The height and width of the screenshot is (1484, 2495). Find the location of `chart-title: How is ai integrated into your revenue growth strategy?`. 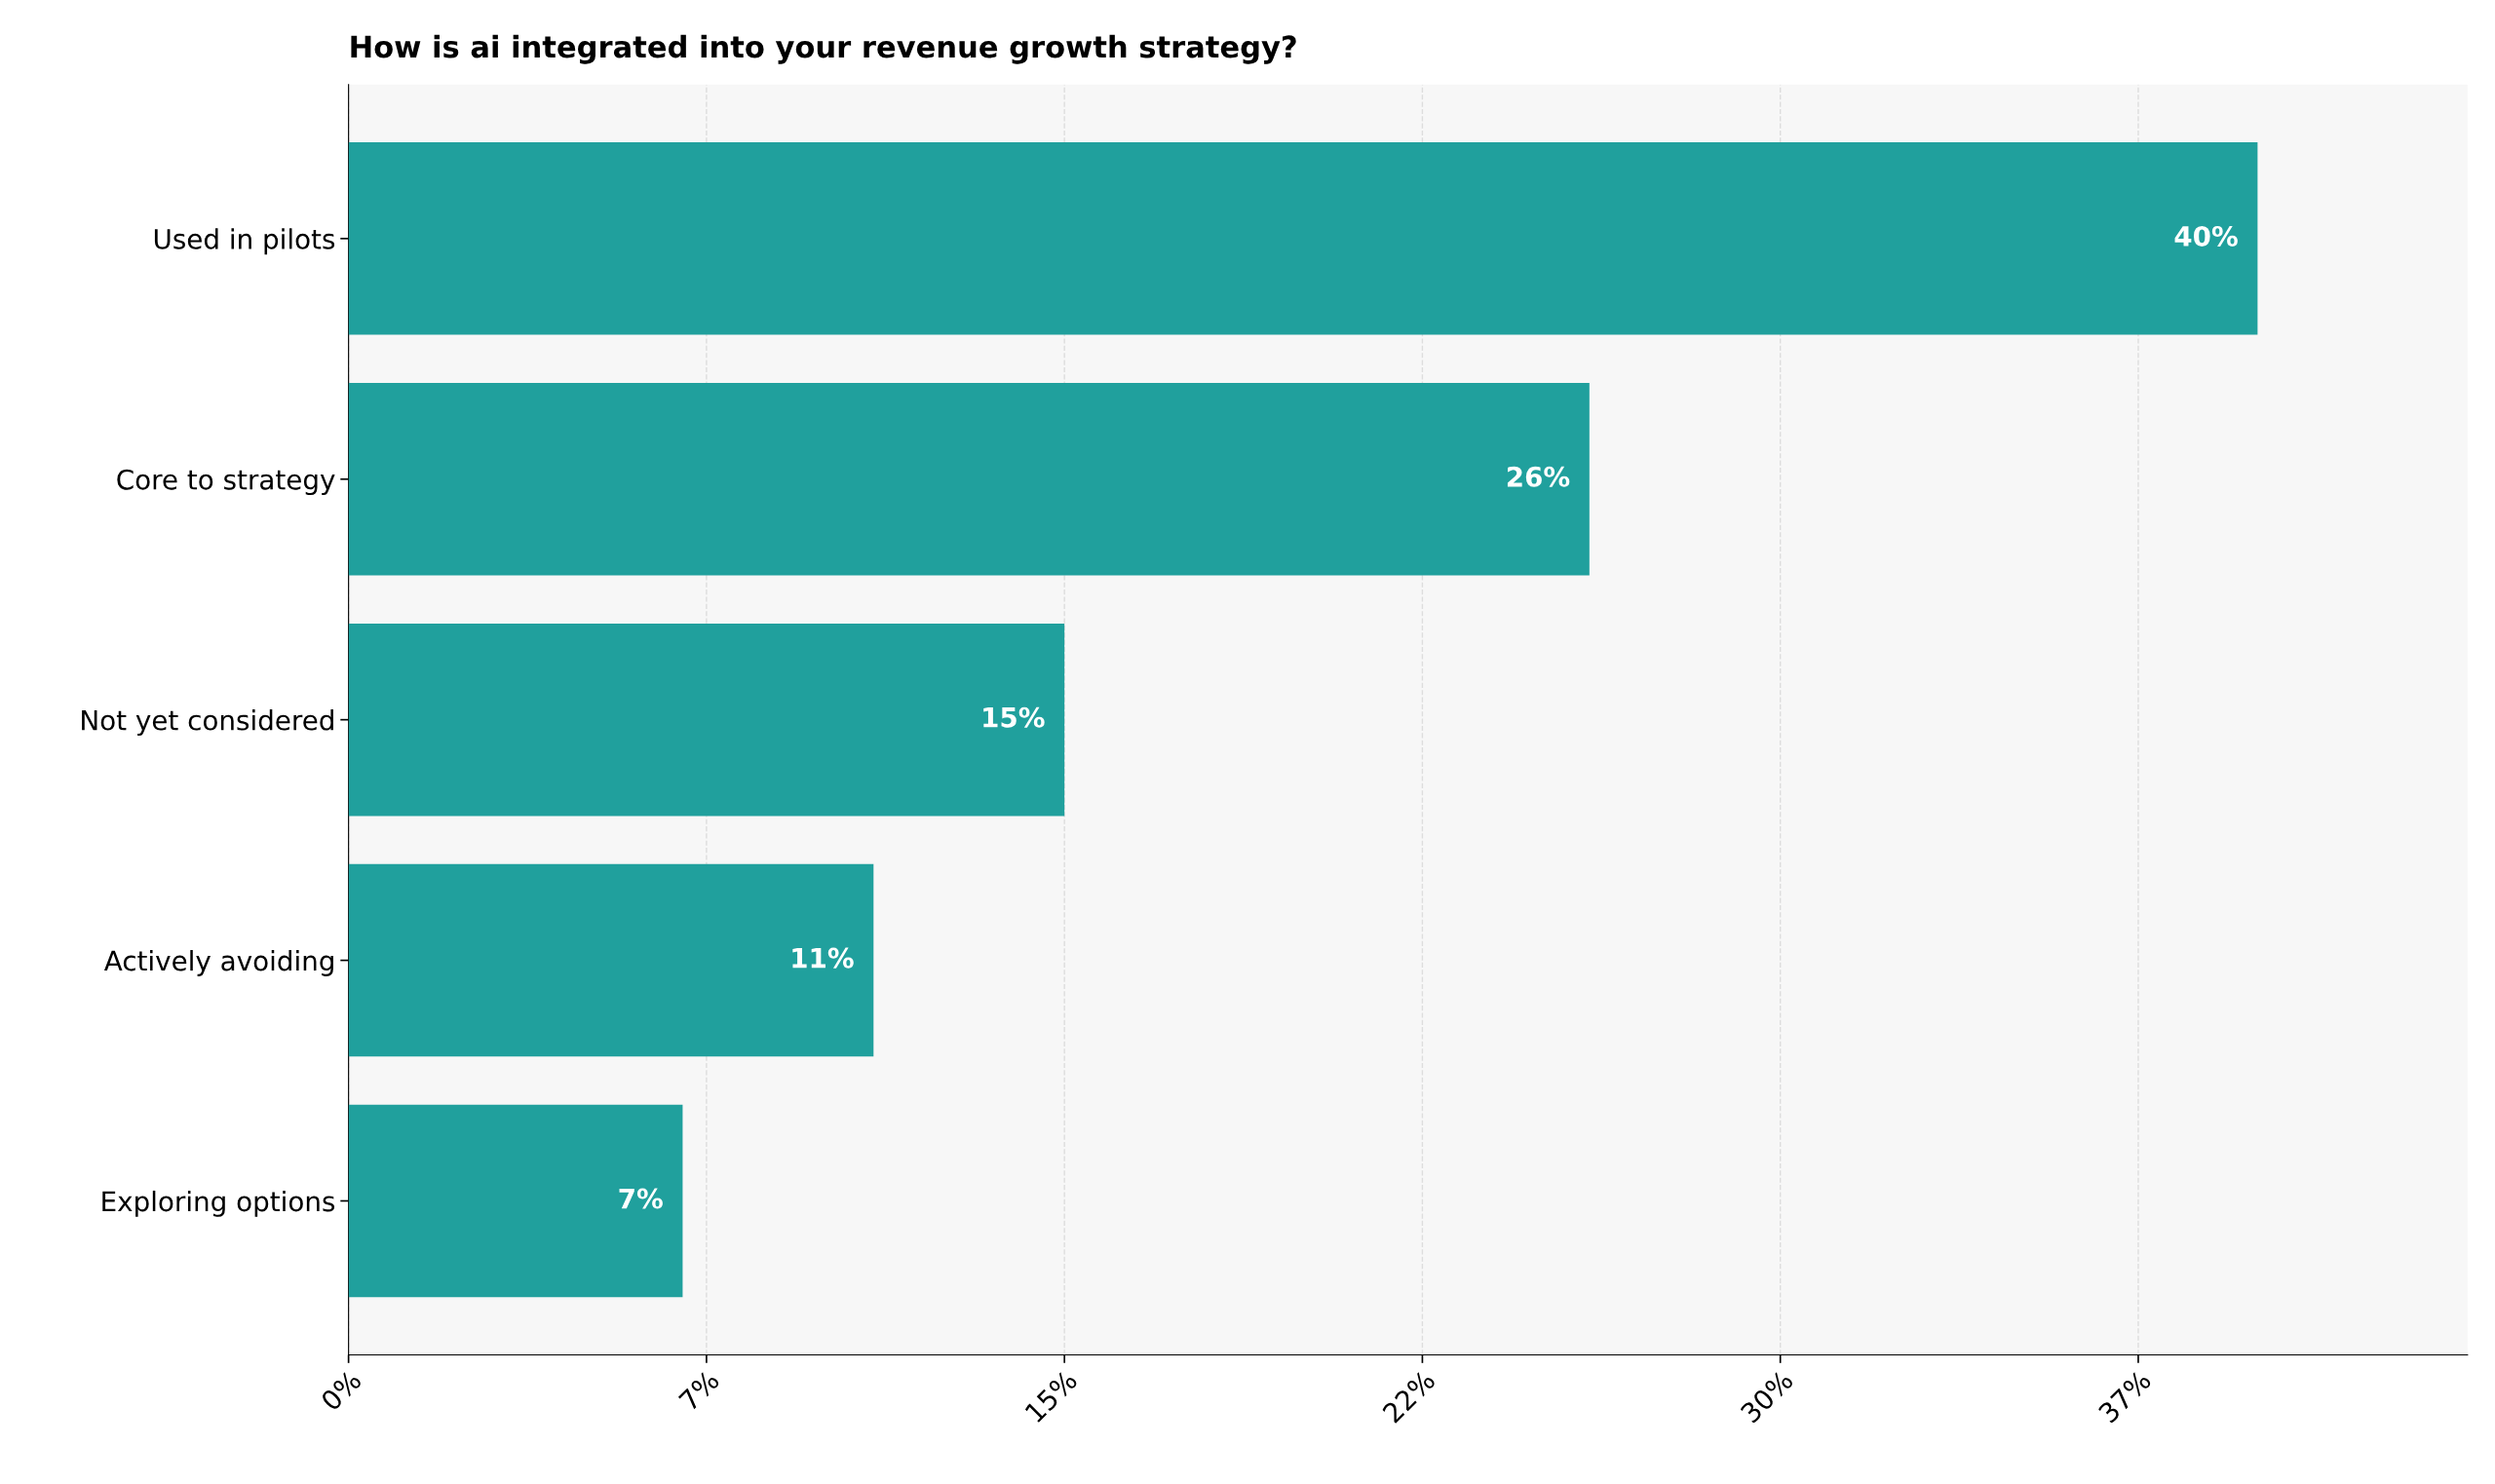

chart-title: How is ai integrated into your revenue growth strategy? is located at coordinates (823, 49).